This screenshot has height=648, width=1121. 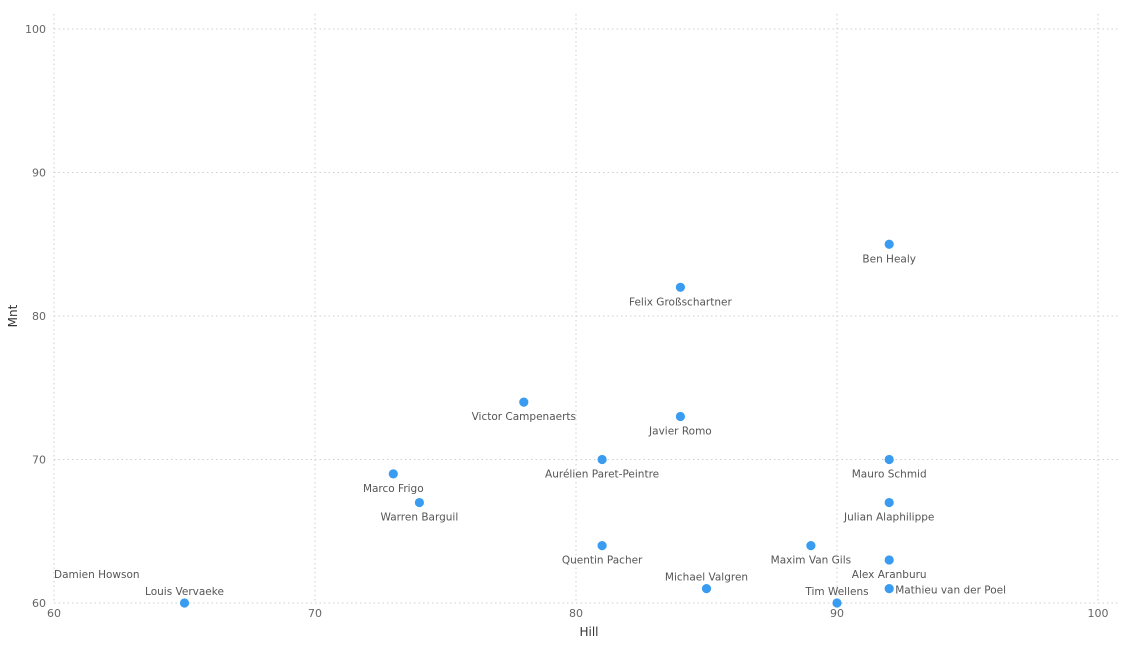 What do you see at coordinates (97, 575) in the screenshot?
I see `data-point-label: Damien Howson` at bounding box center [97, 575].